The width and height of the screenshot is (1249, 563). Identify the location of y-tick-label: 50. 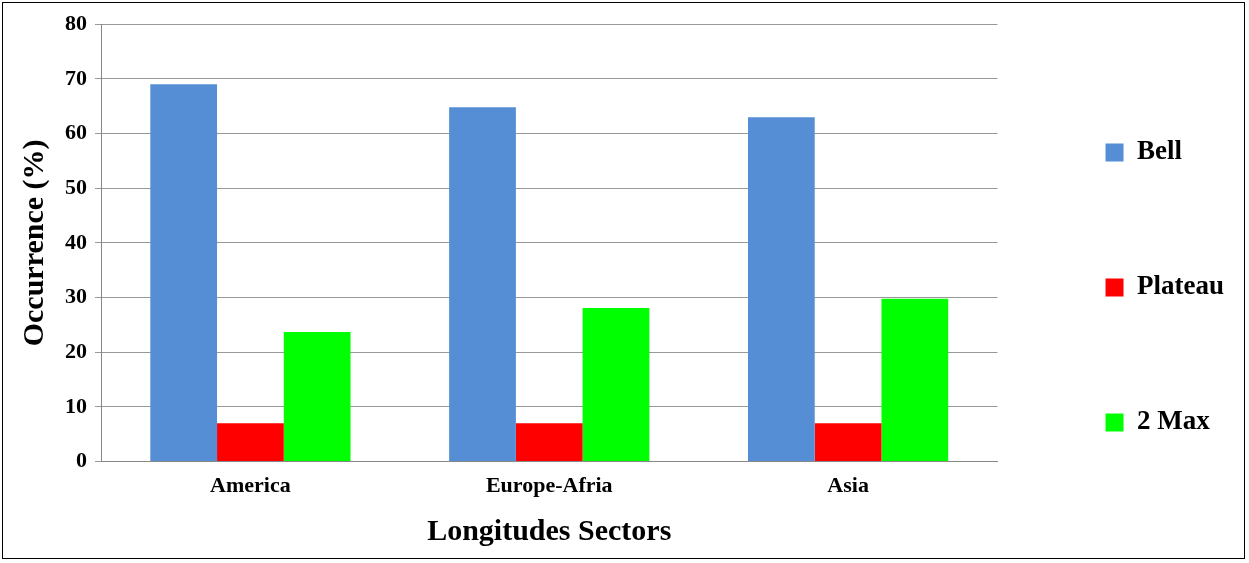
(76, 186).